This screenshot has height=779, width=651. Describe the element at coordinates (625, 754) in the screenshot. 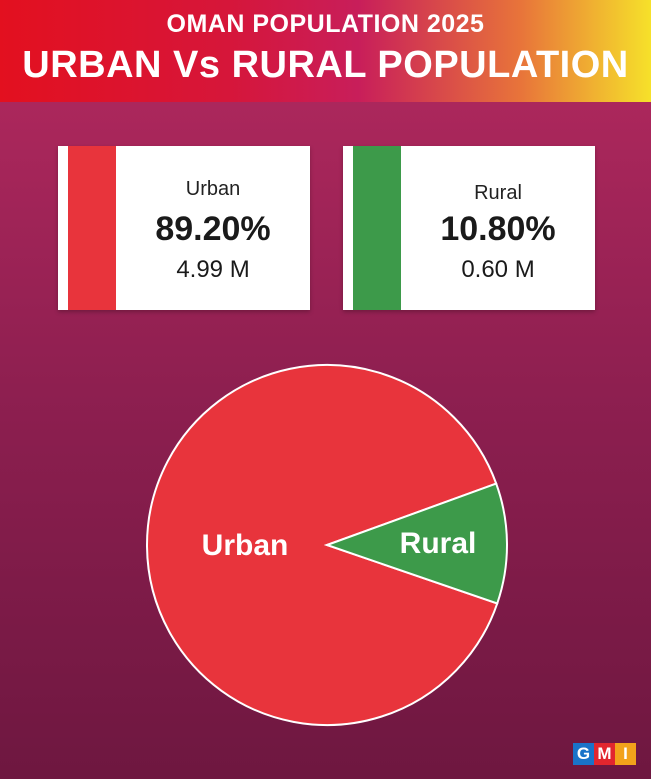

I see `logo-letter-i: I` at that location.